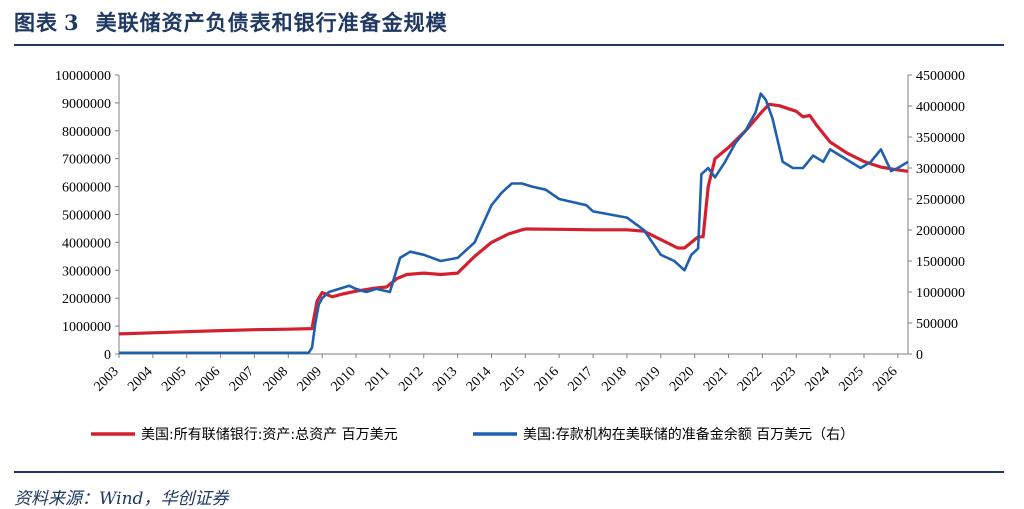 The width and height of the screenshot is (1024, 509). What do you see at coordinates (513, 379) in the screenshot?
I see `x-tick-label: 2015` at bounding box center [513, 379].